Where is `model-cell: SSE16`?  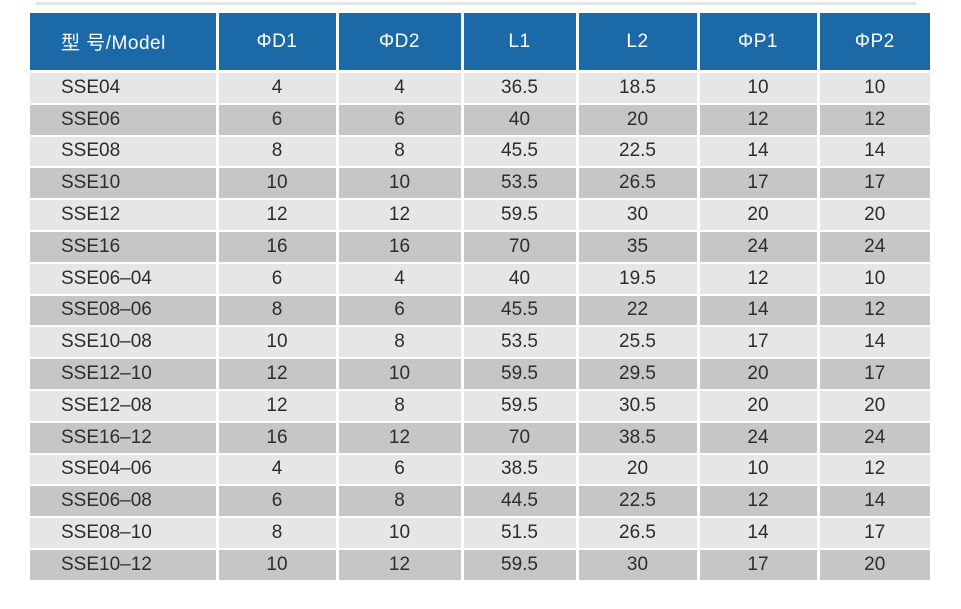 model-cell: SSE16 is located at coordinates (124, 247).